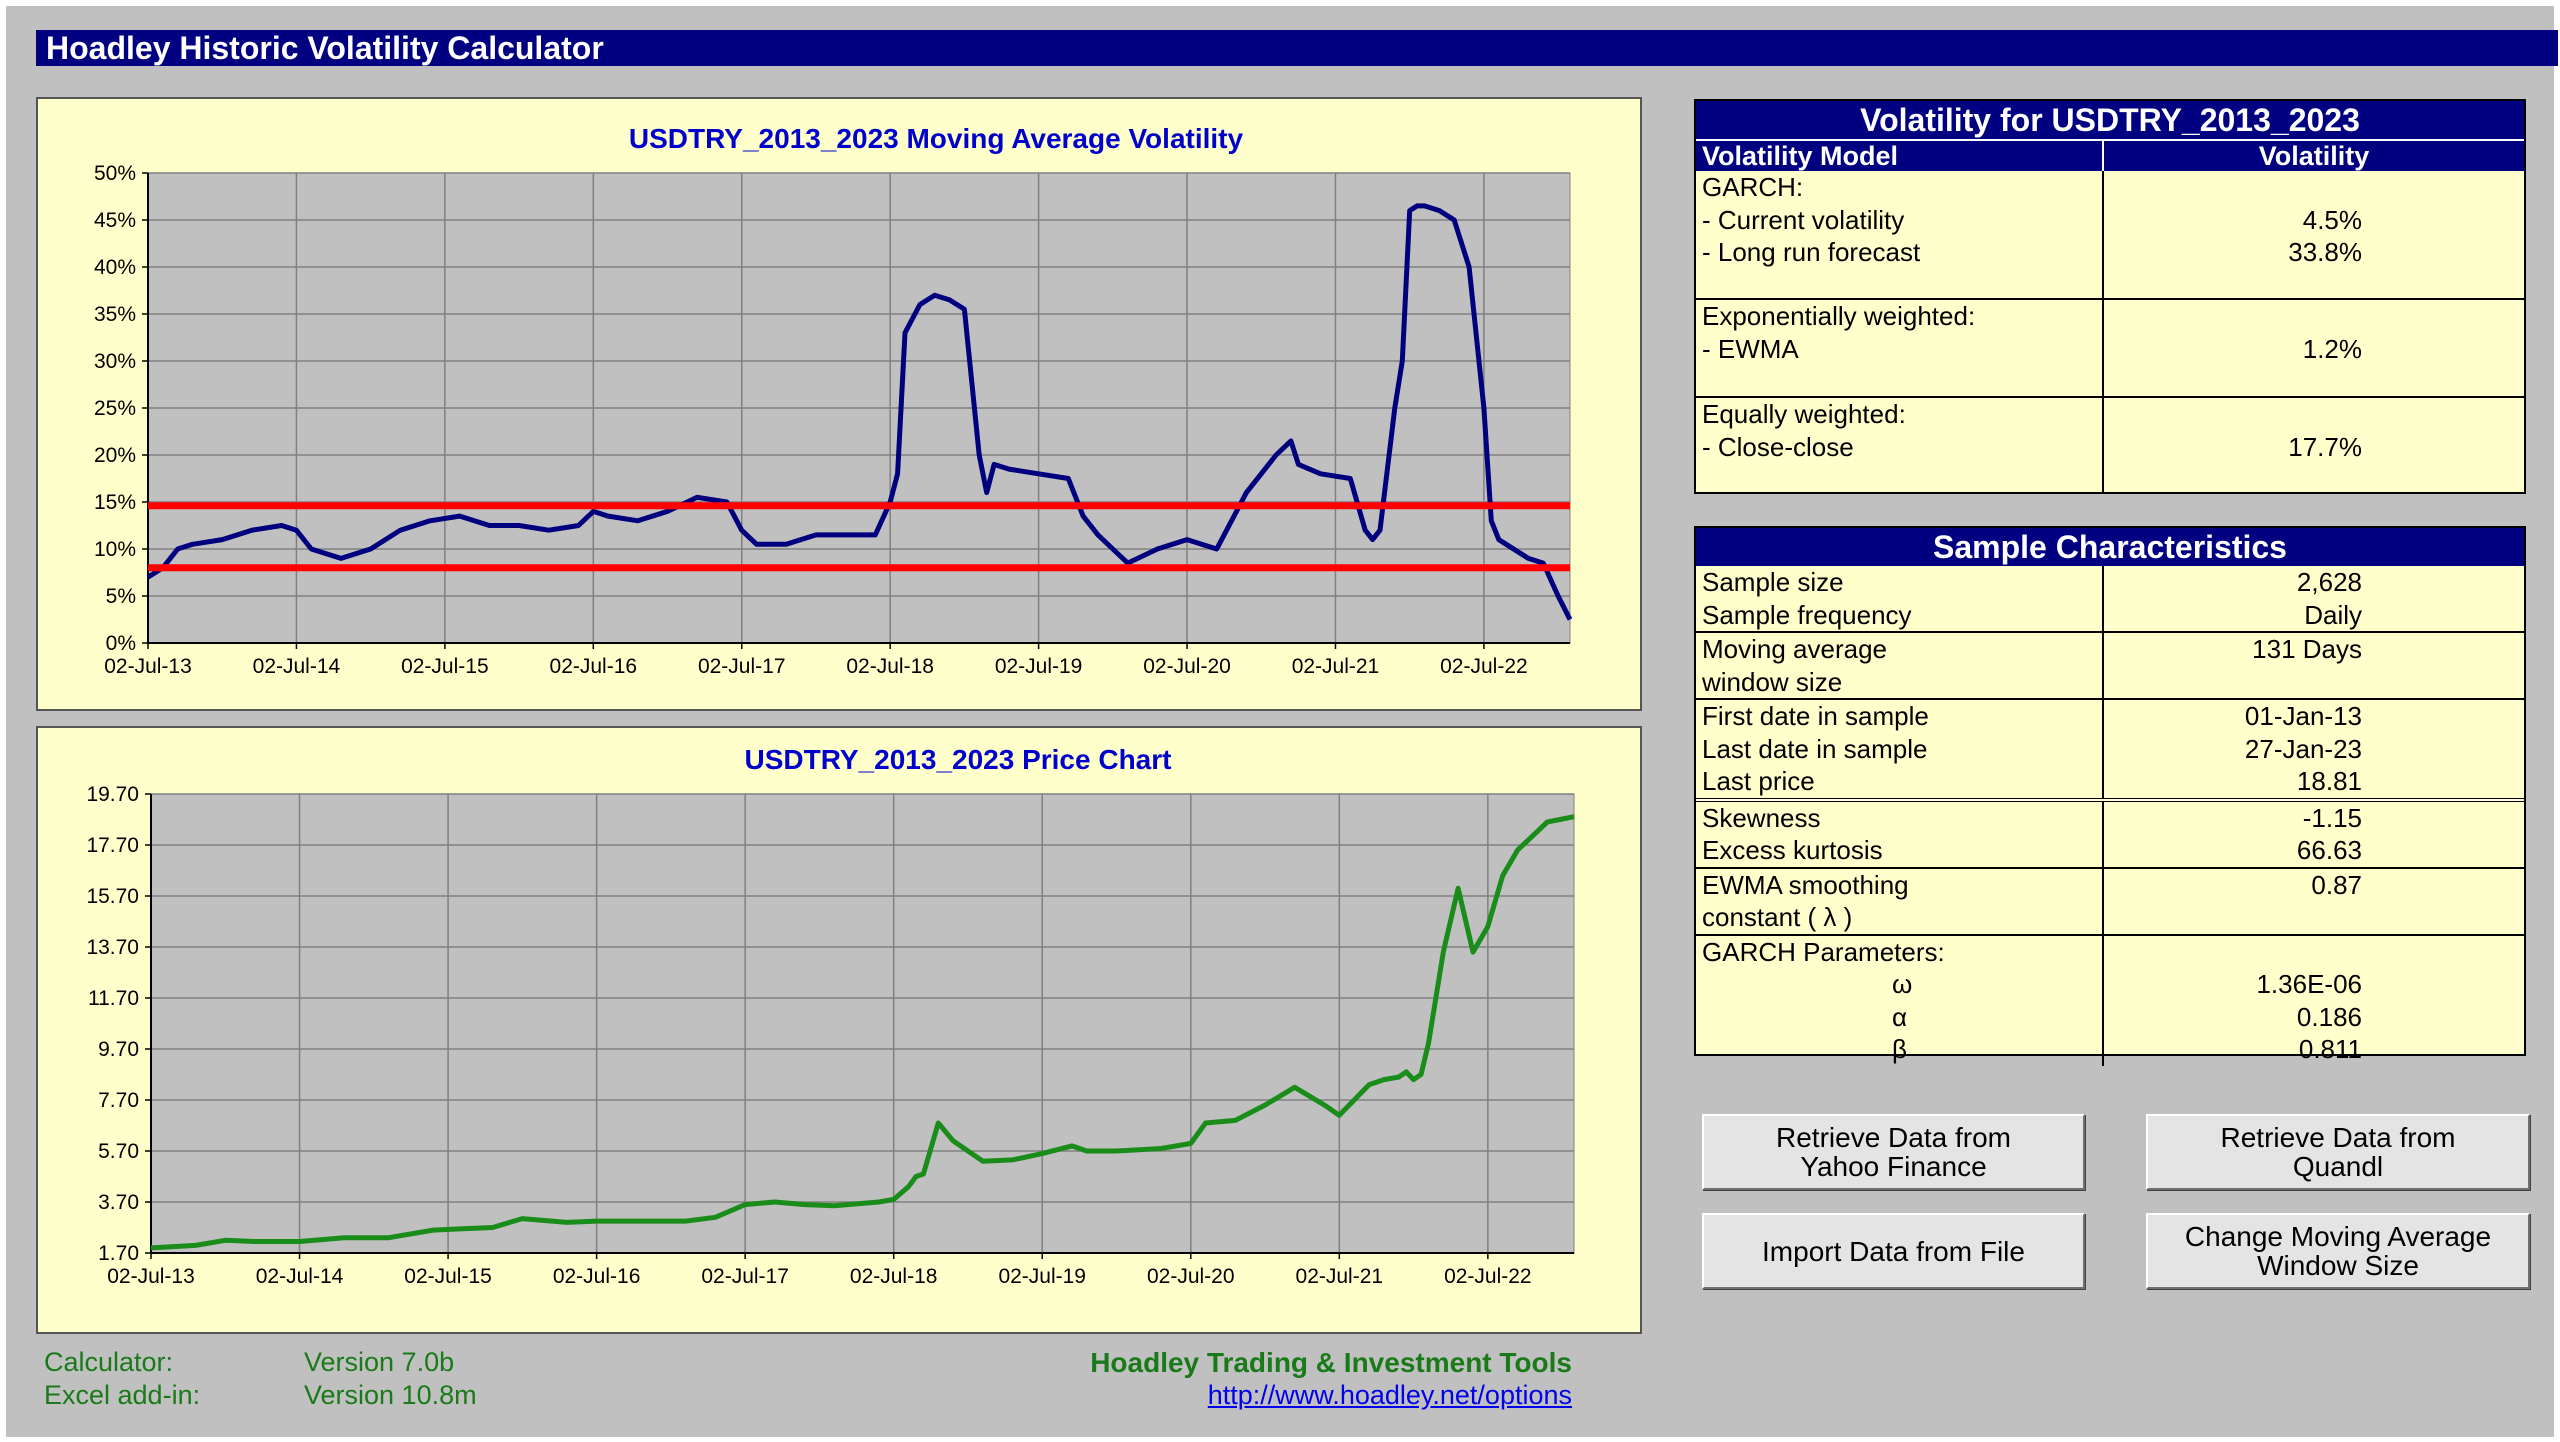 Image resolution: width=2560 pixels, height=1442 pixels. Describe the element at coordinates (1772, 681) in the screenshot. I see `moving-average-label-2: window size` at that location.